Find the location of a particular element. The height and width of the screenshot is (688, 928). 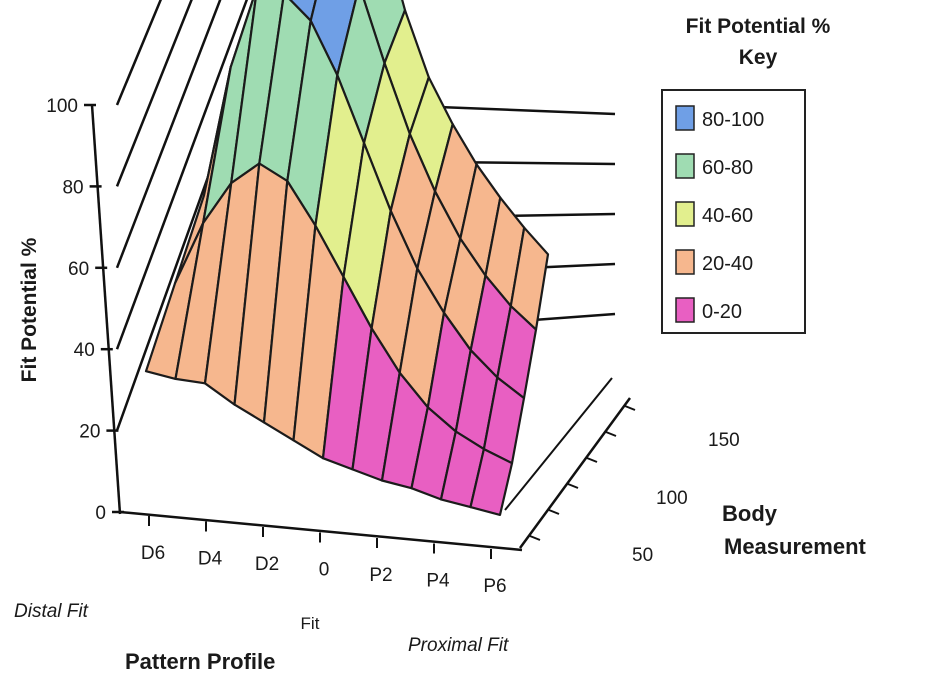

y-axis-edge is located at coordinates (558, 444).